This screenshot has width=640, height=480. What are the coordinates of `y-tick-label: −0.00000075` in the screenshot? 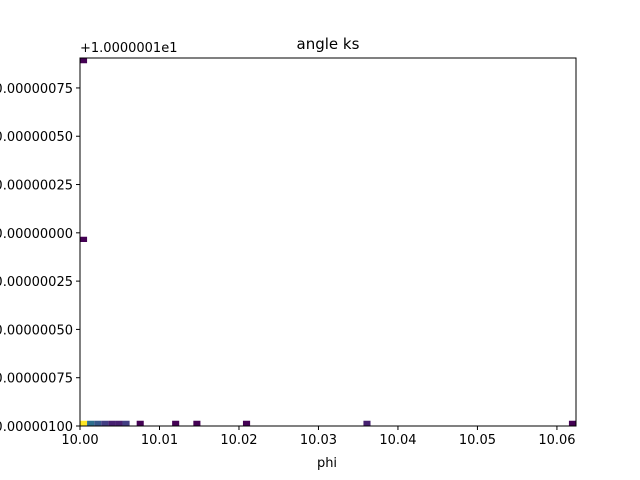 It's located at (36, 379).